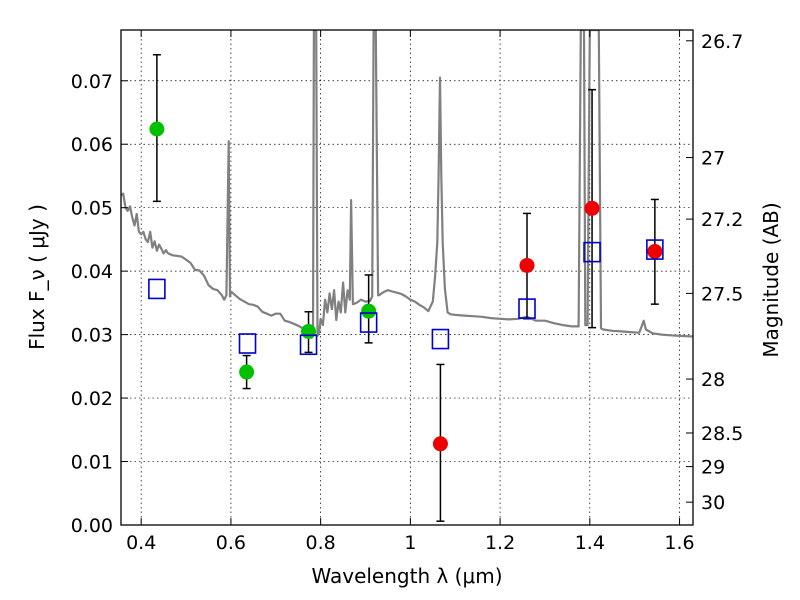  What do you see at coordinates (410, 543) in the screenshot?
I see `x-tick-label: 1` at bounding box center [410, 543].